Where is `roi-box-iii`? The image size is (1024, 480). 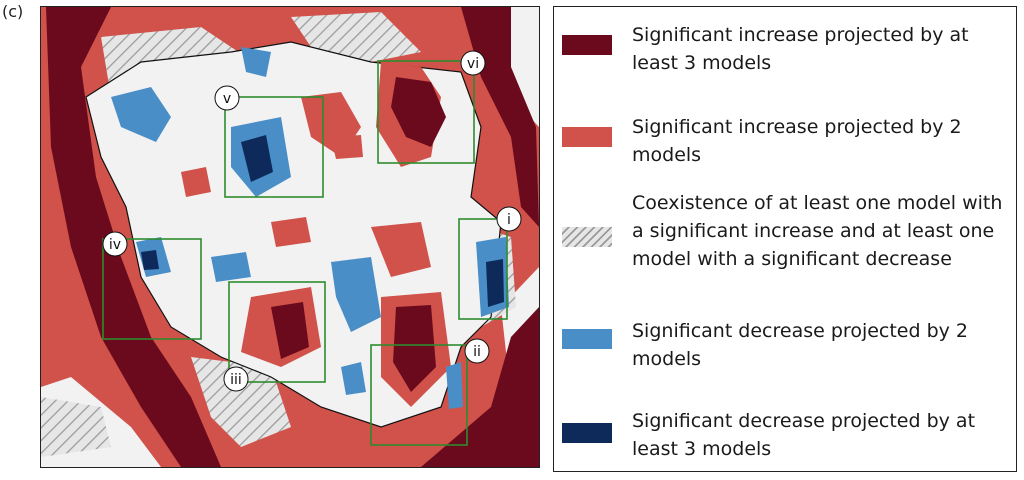 roi-box-iii is located at coordinates (277, 332).